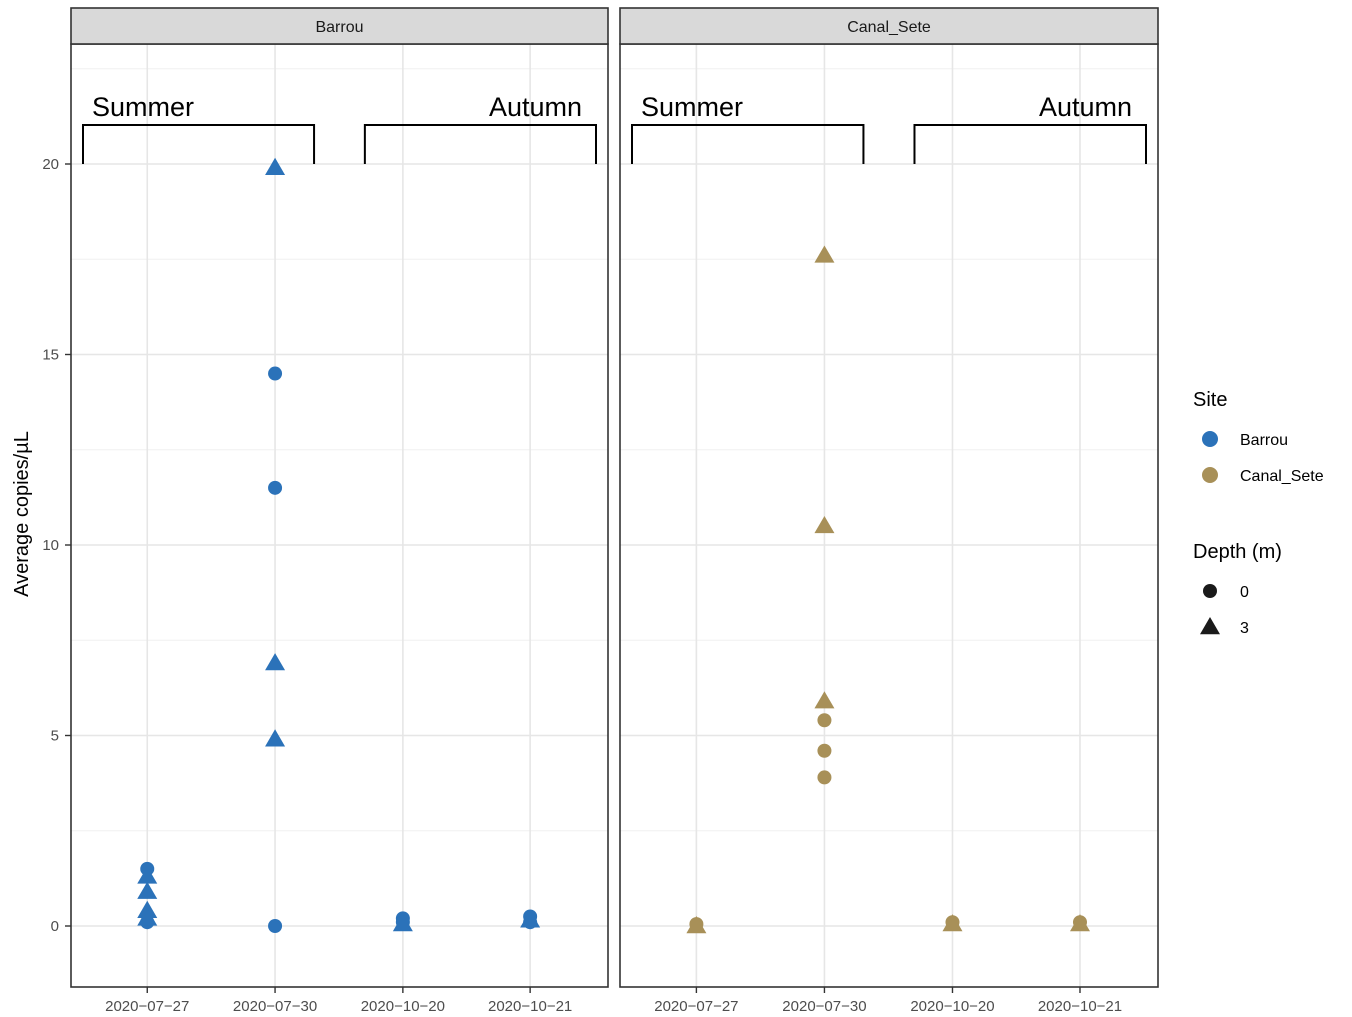 This screenshot has height=1017, width=1352. What do you see at coordinates (1210, 626) in the screenshot?
I see `legend-key-depth-triangle` at bounding box center [1210, 626].